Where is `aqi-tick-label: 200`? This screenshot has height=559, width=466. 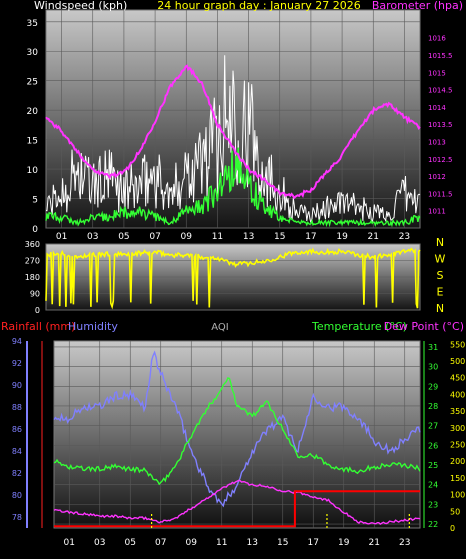
aqi-tick-label: 200 is located at coordinates (457, 461).